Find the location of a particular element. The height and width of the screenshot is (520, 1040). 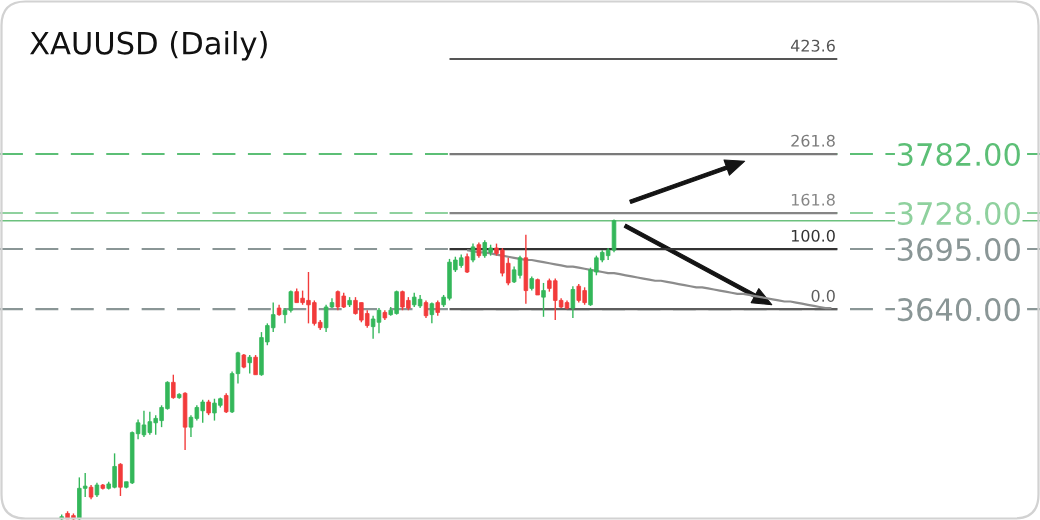

y-tick-label: 3782.00 is located at coordinates (958, 154).